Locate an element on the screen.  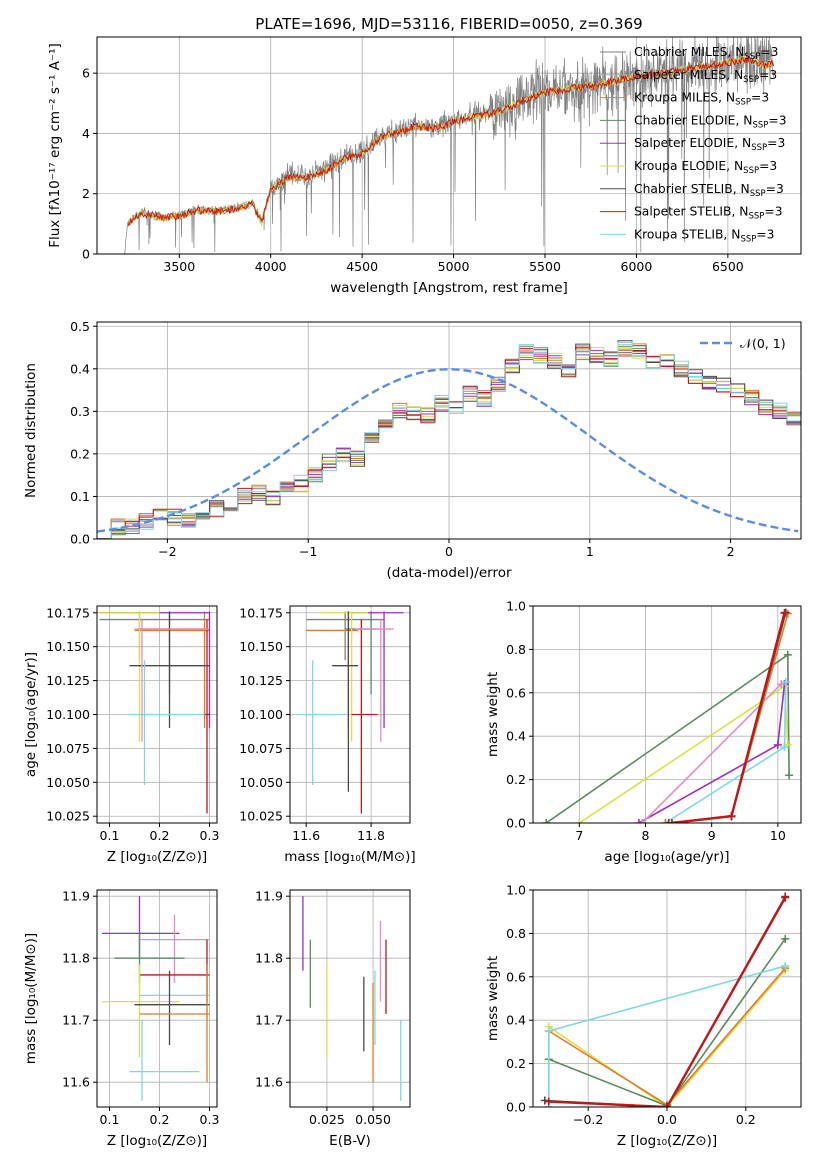
x-tick-label: −2 is located at coordinates (167, 551).